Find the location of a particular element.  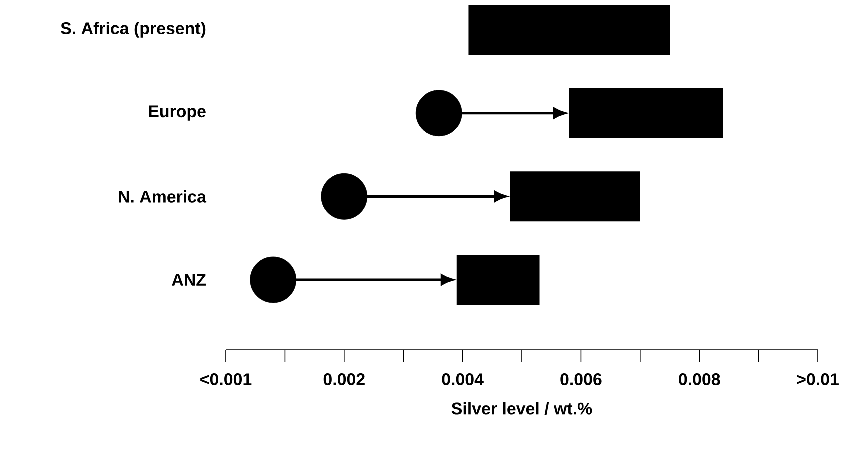

x-tick-label: 0.008 is located at coordinates (699, 380).